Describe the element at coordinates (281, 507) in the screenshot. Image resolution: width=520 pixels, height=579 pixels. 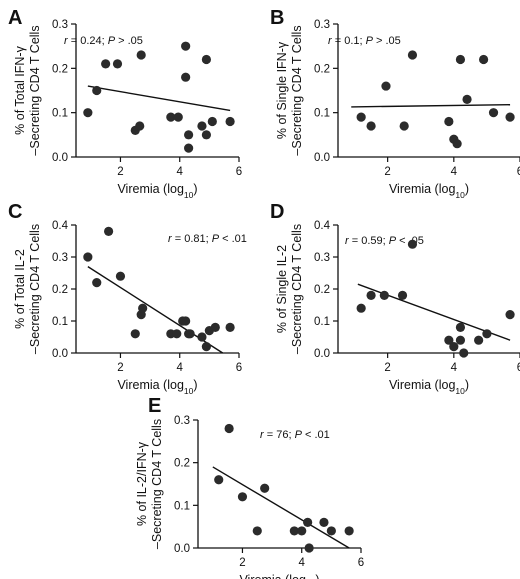
I see `regression-line` at that location.